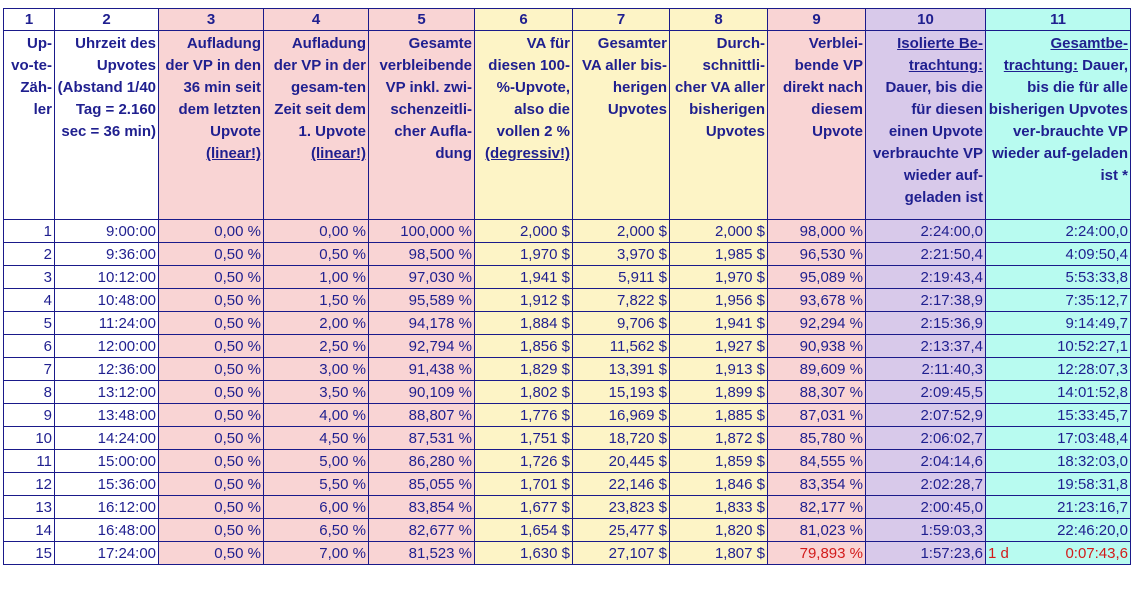 The height and width of the screenshot is (600, 1133). I want to click on table-cell: 1,701 $, so click(523, 484).